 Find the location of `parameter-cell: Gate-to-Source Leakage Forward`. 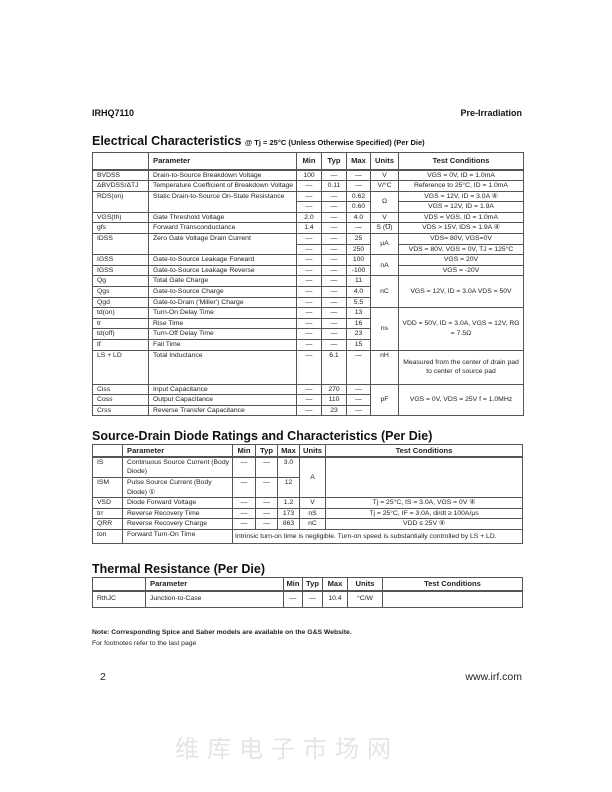

parameter-cell: Gate-to-Source Leakage Forward is located at coordinates (222, 260).